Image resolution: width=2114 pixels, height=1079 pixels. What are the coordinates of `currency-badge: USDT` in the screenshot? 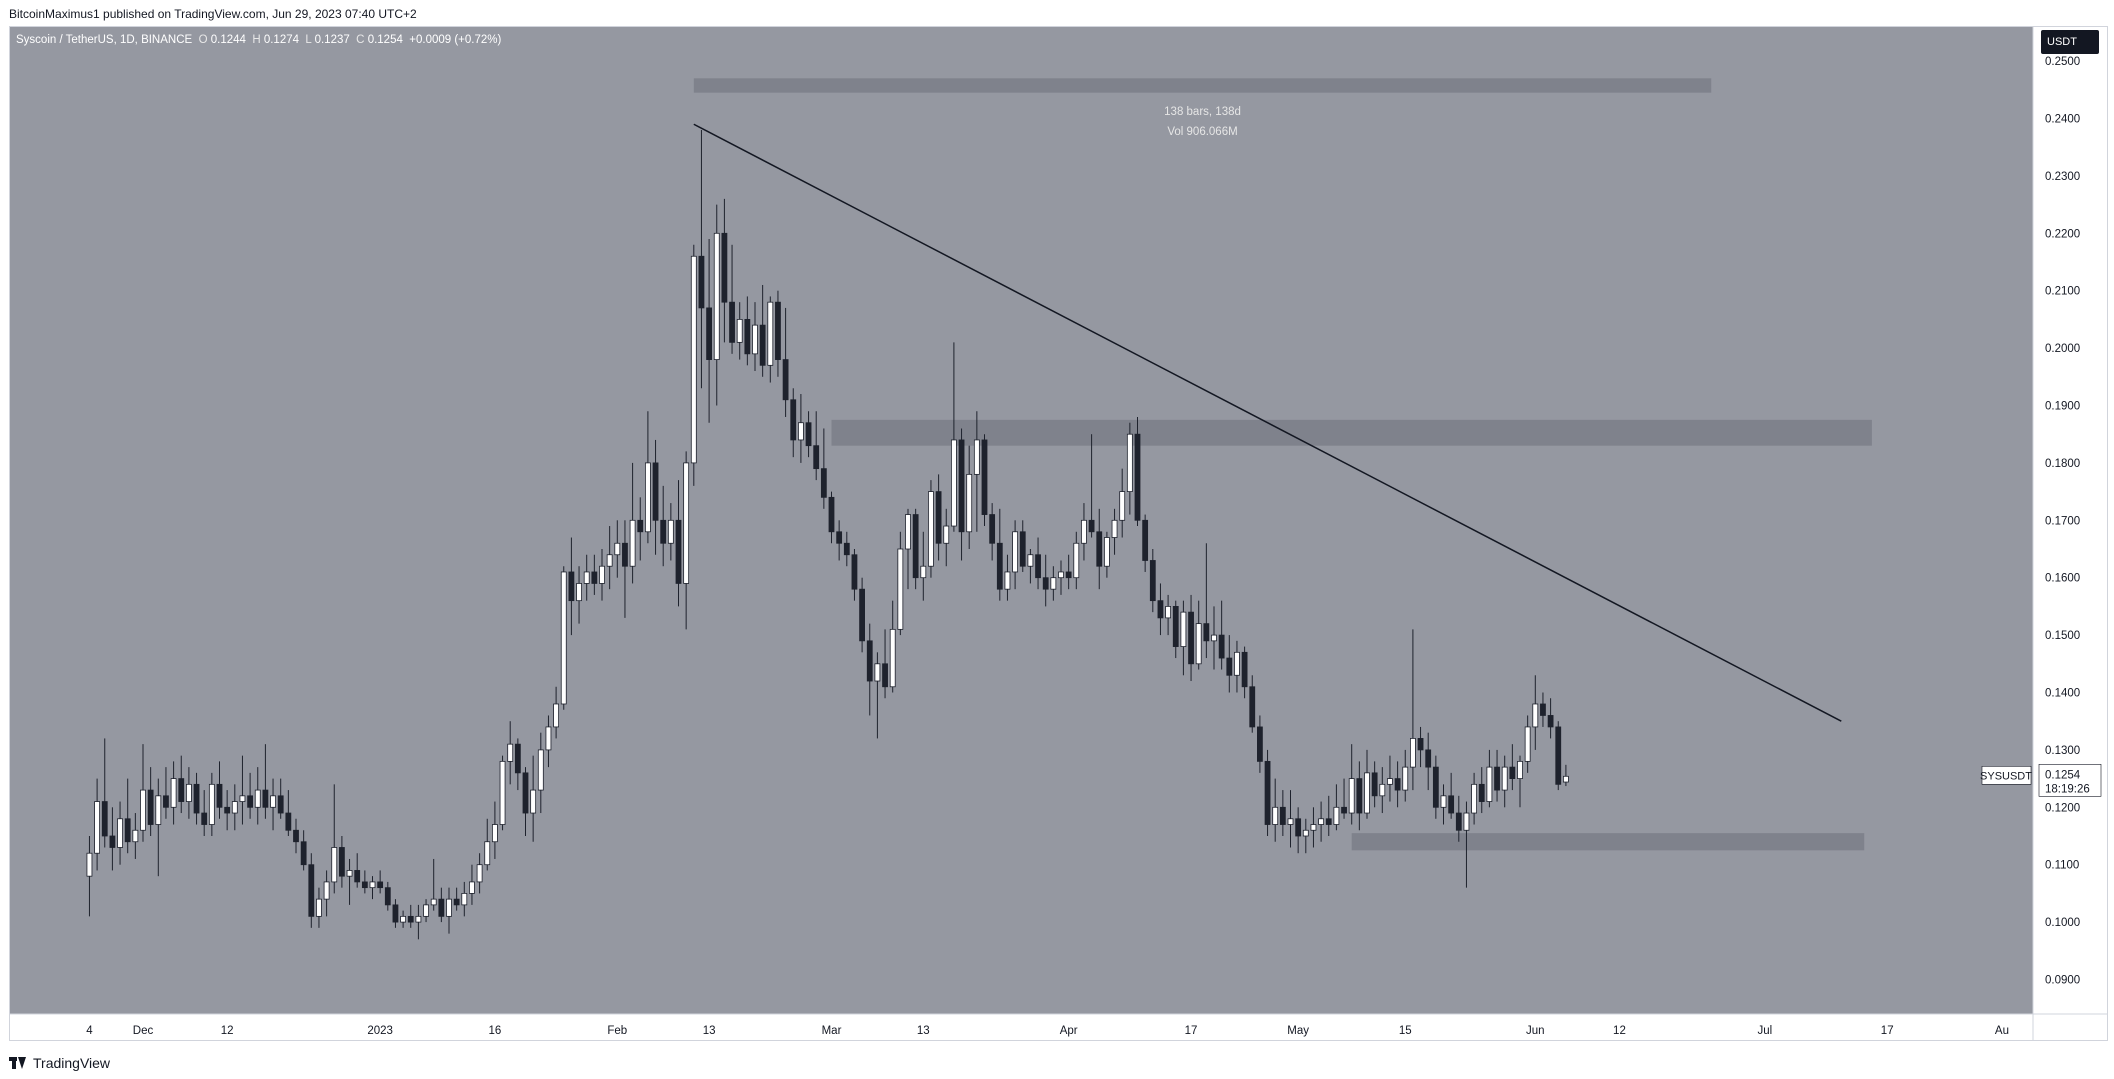 It's located at (2070, 42).